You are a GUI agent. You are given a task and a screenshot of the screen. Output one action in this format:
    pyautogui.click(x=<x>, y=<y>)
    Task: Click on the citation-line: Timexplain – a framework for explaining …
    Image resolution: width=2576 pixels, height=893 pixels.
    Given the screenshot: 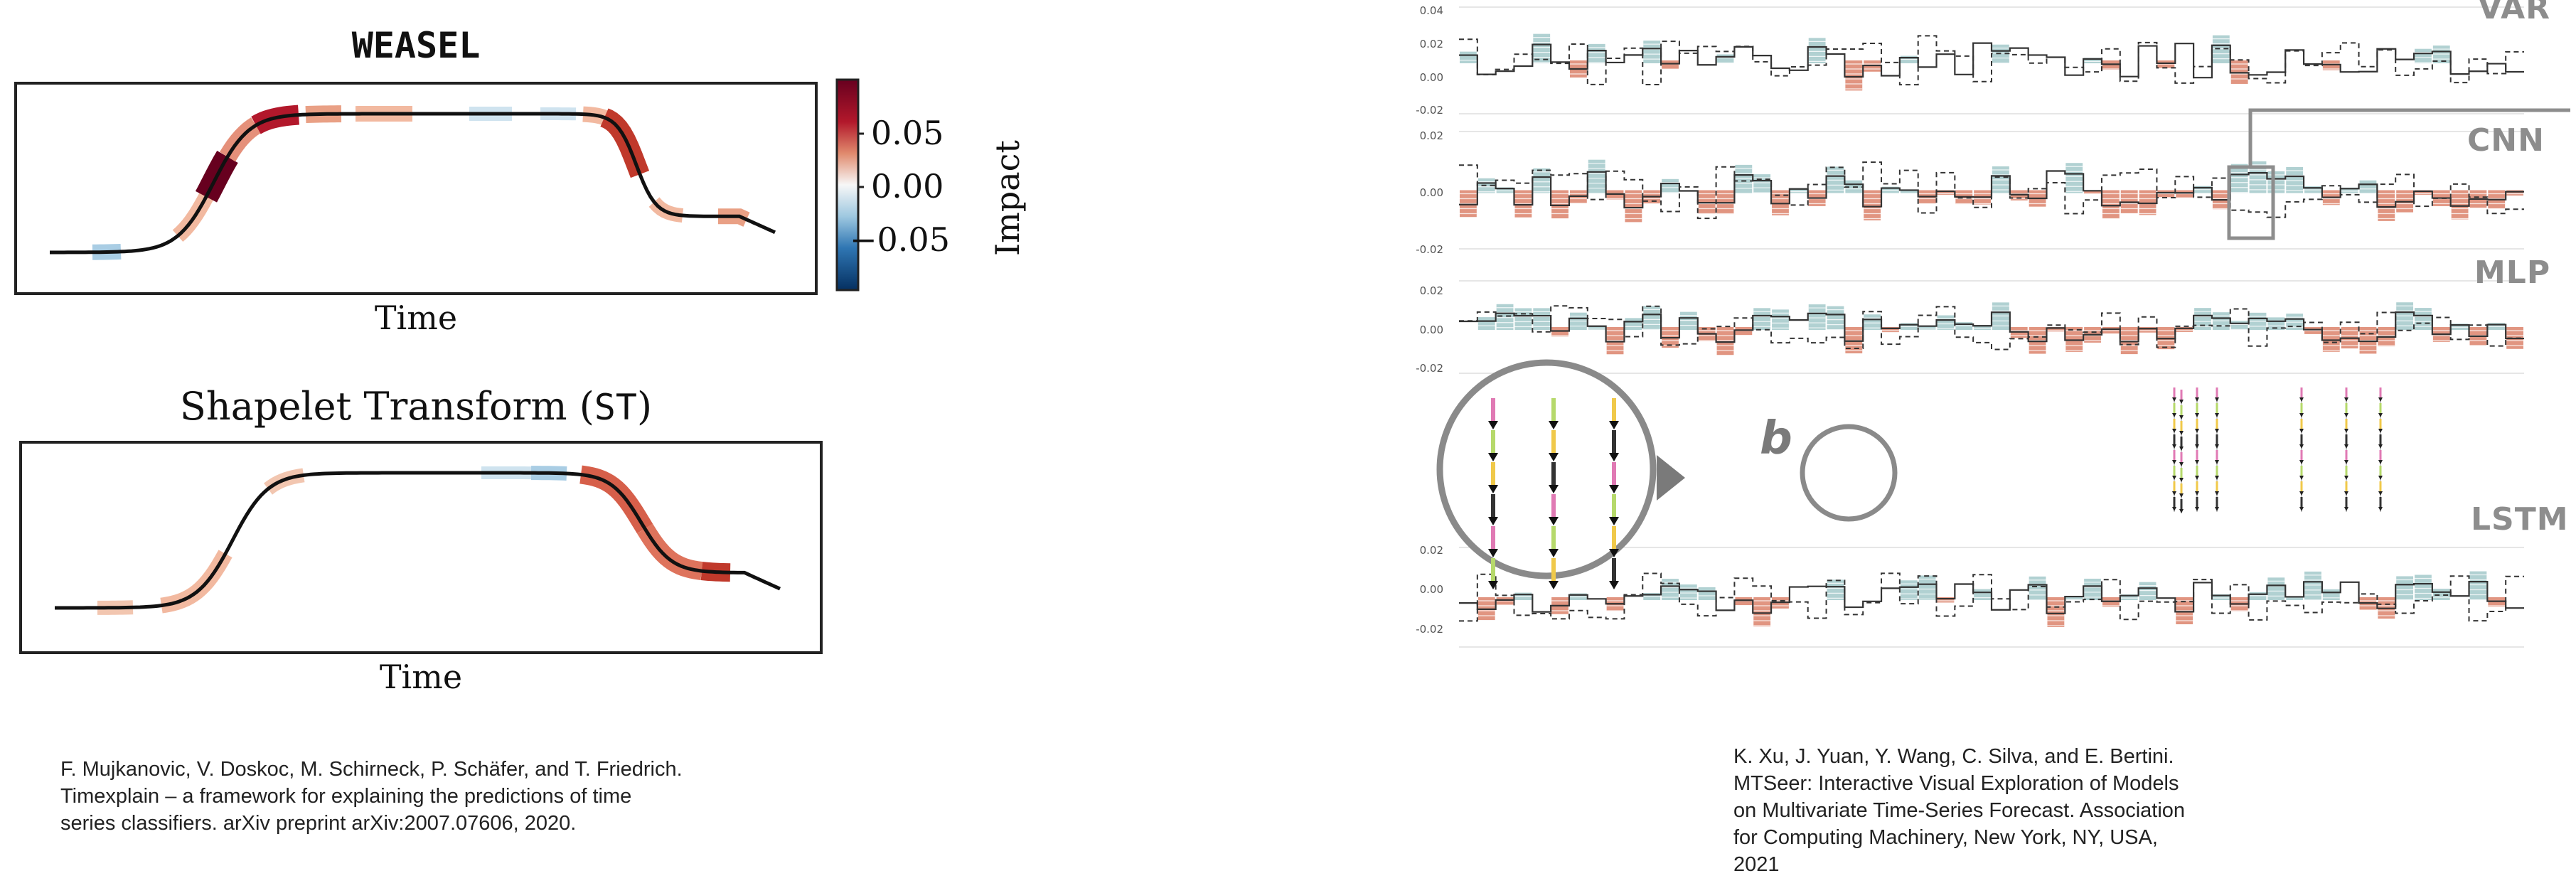 What is the action you would take?
    pyautogui.click(x=346, y=796)
    